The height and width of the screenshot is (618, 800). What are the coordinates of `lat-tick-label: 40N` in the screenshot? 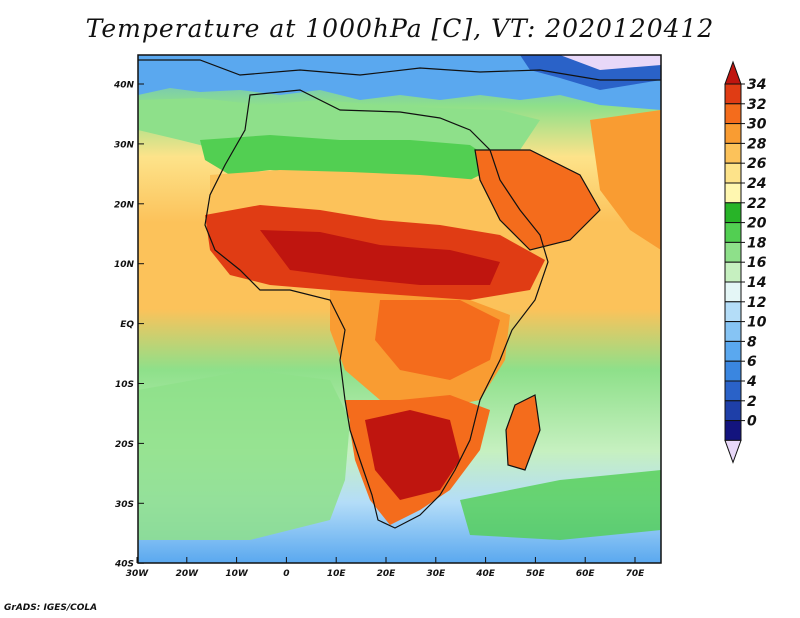 It's located at (124, 86).